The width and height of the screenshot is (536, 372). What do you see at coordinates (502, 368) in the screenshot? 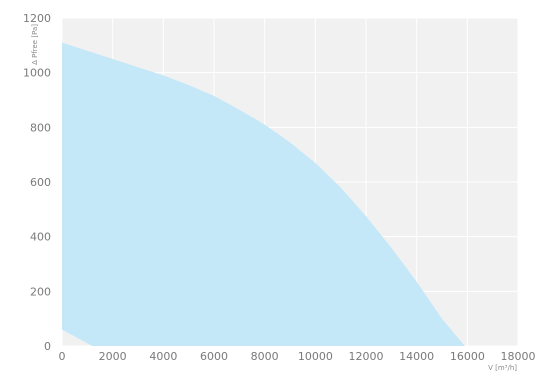
I see `x-axis-label: V [m³/h]` at bounding box center [502, 368].